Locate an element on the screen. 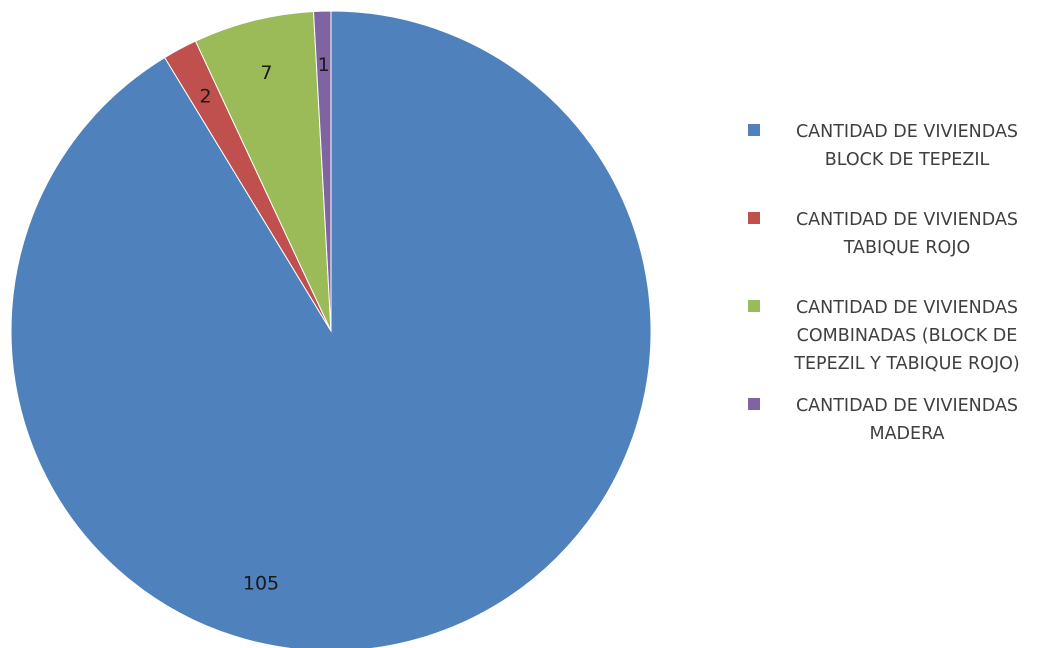 This screenshot has height=648, width=1055. legend-item-block-de-tepezil: CANTIDAD DE VIVIENDAS BLOCK DE TEPEZIL is located at coordinates (900, 146).